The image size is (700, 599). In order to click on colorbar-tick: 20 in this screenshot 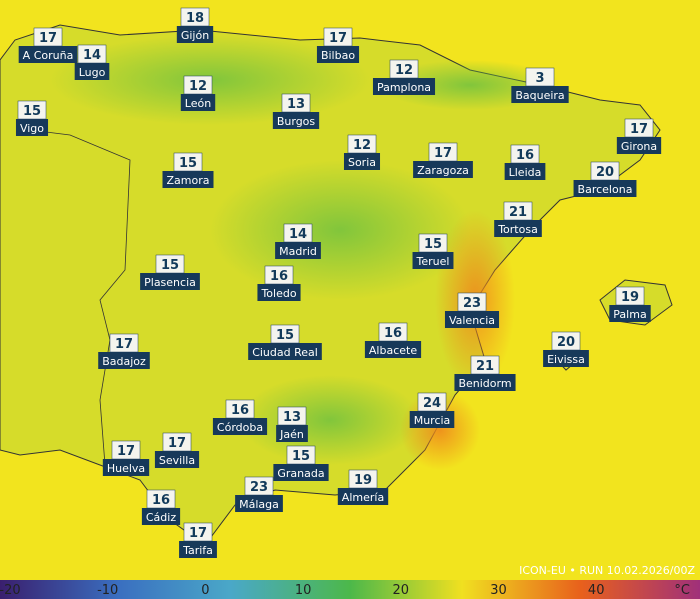, I will do `click(401, 590)`.